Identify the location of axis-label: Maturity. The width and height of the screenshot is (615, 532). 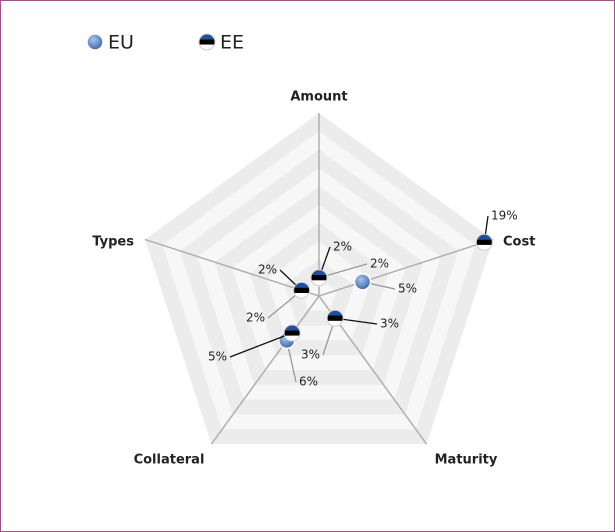
(466, 460).